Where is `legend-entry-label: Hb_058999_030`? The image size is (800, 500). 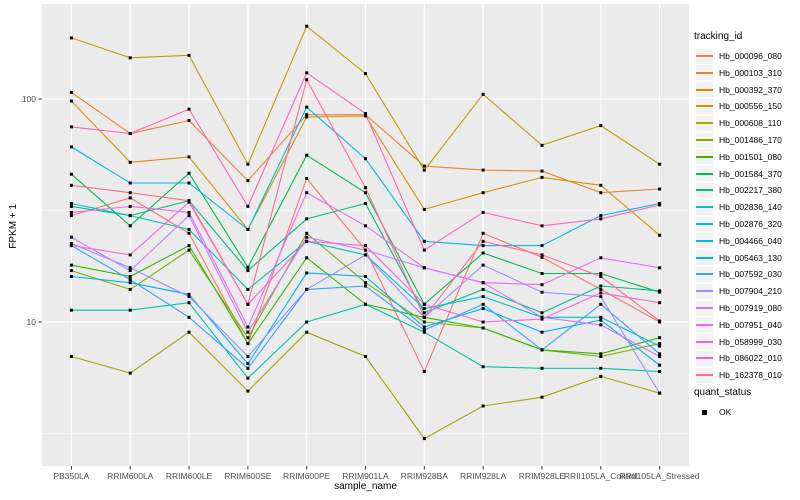
legend-entry-label: Hb_058999_030 is located at coordinates (750, 341).